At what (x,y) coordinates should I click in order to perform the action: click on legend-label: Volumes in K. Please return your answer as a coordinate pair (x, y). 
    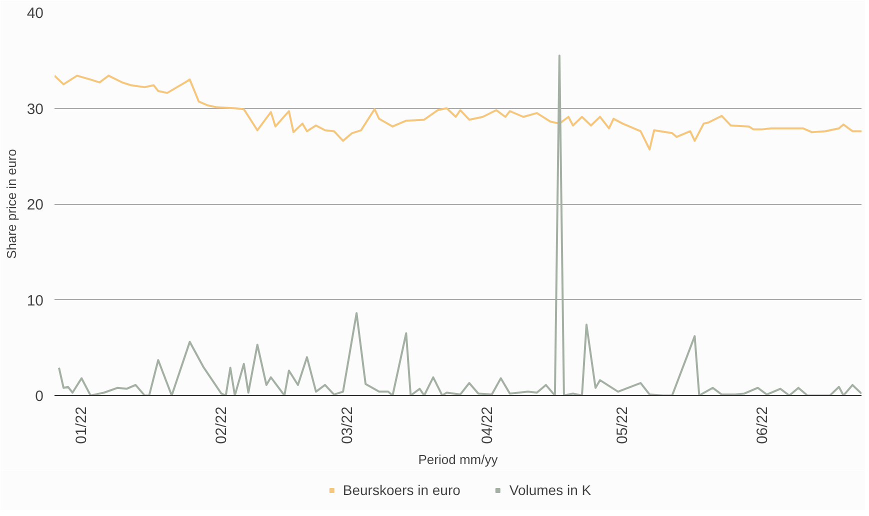
    Looking at the image, I should click on (550, 490).